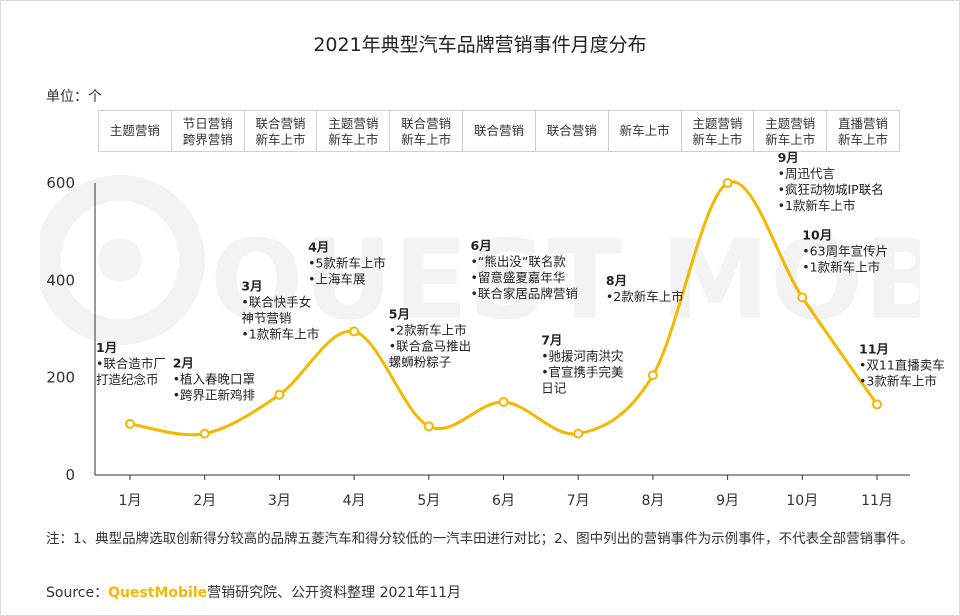 This screenshot has width=960, height=616. I want to click on event-annotation: 2月•植入春晚口罩•跨界正新鸡排, so click(214, 379).